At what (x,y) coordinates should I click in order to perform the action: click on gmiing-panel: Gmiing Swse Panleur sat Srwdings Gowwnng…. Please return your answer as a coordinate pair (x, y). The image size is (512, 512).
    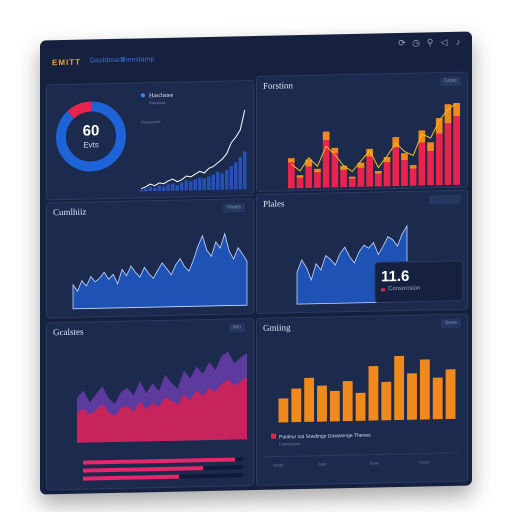
    Looking at the image, I should click on (362, 399).